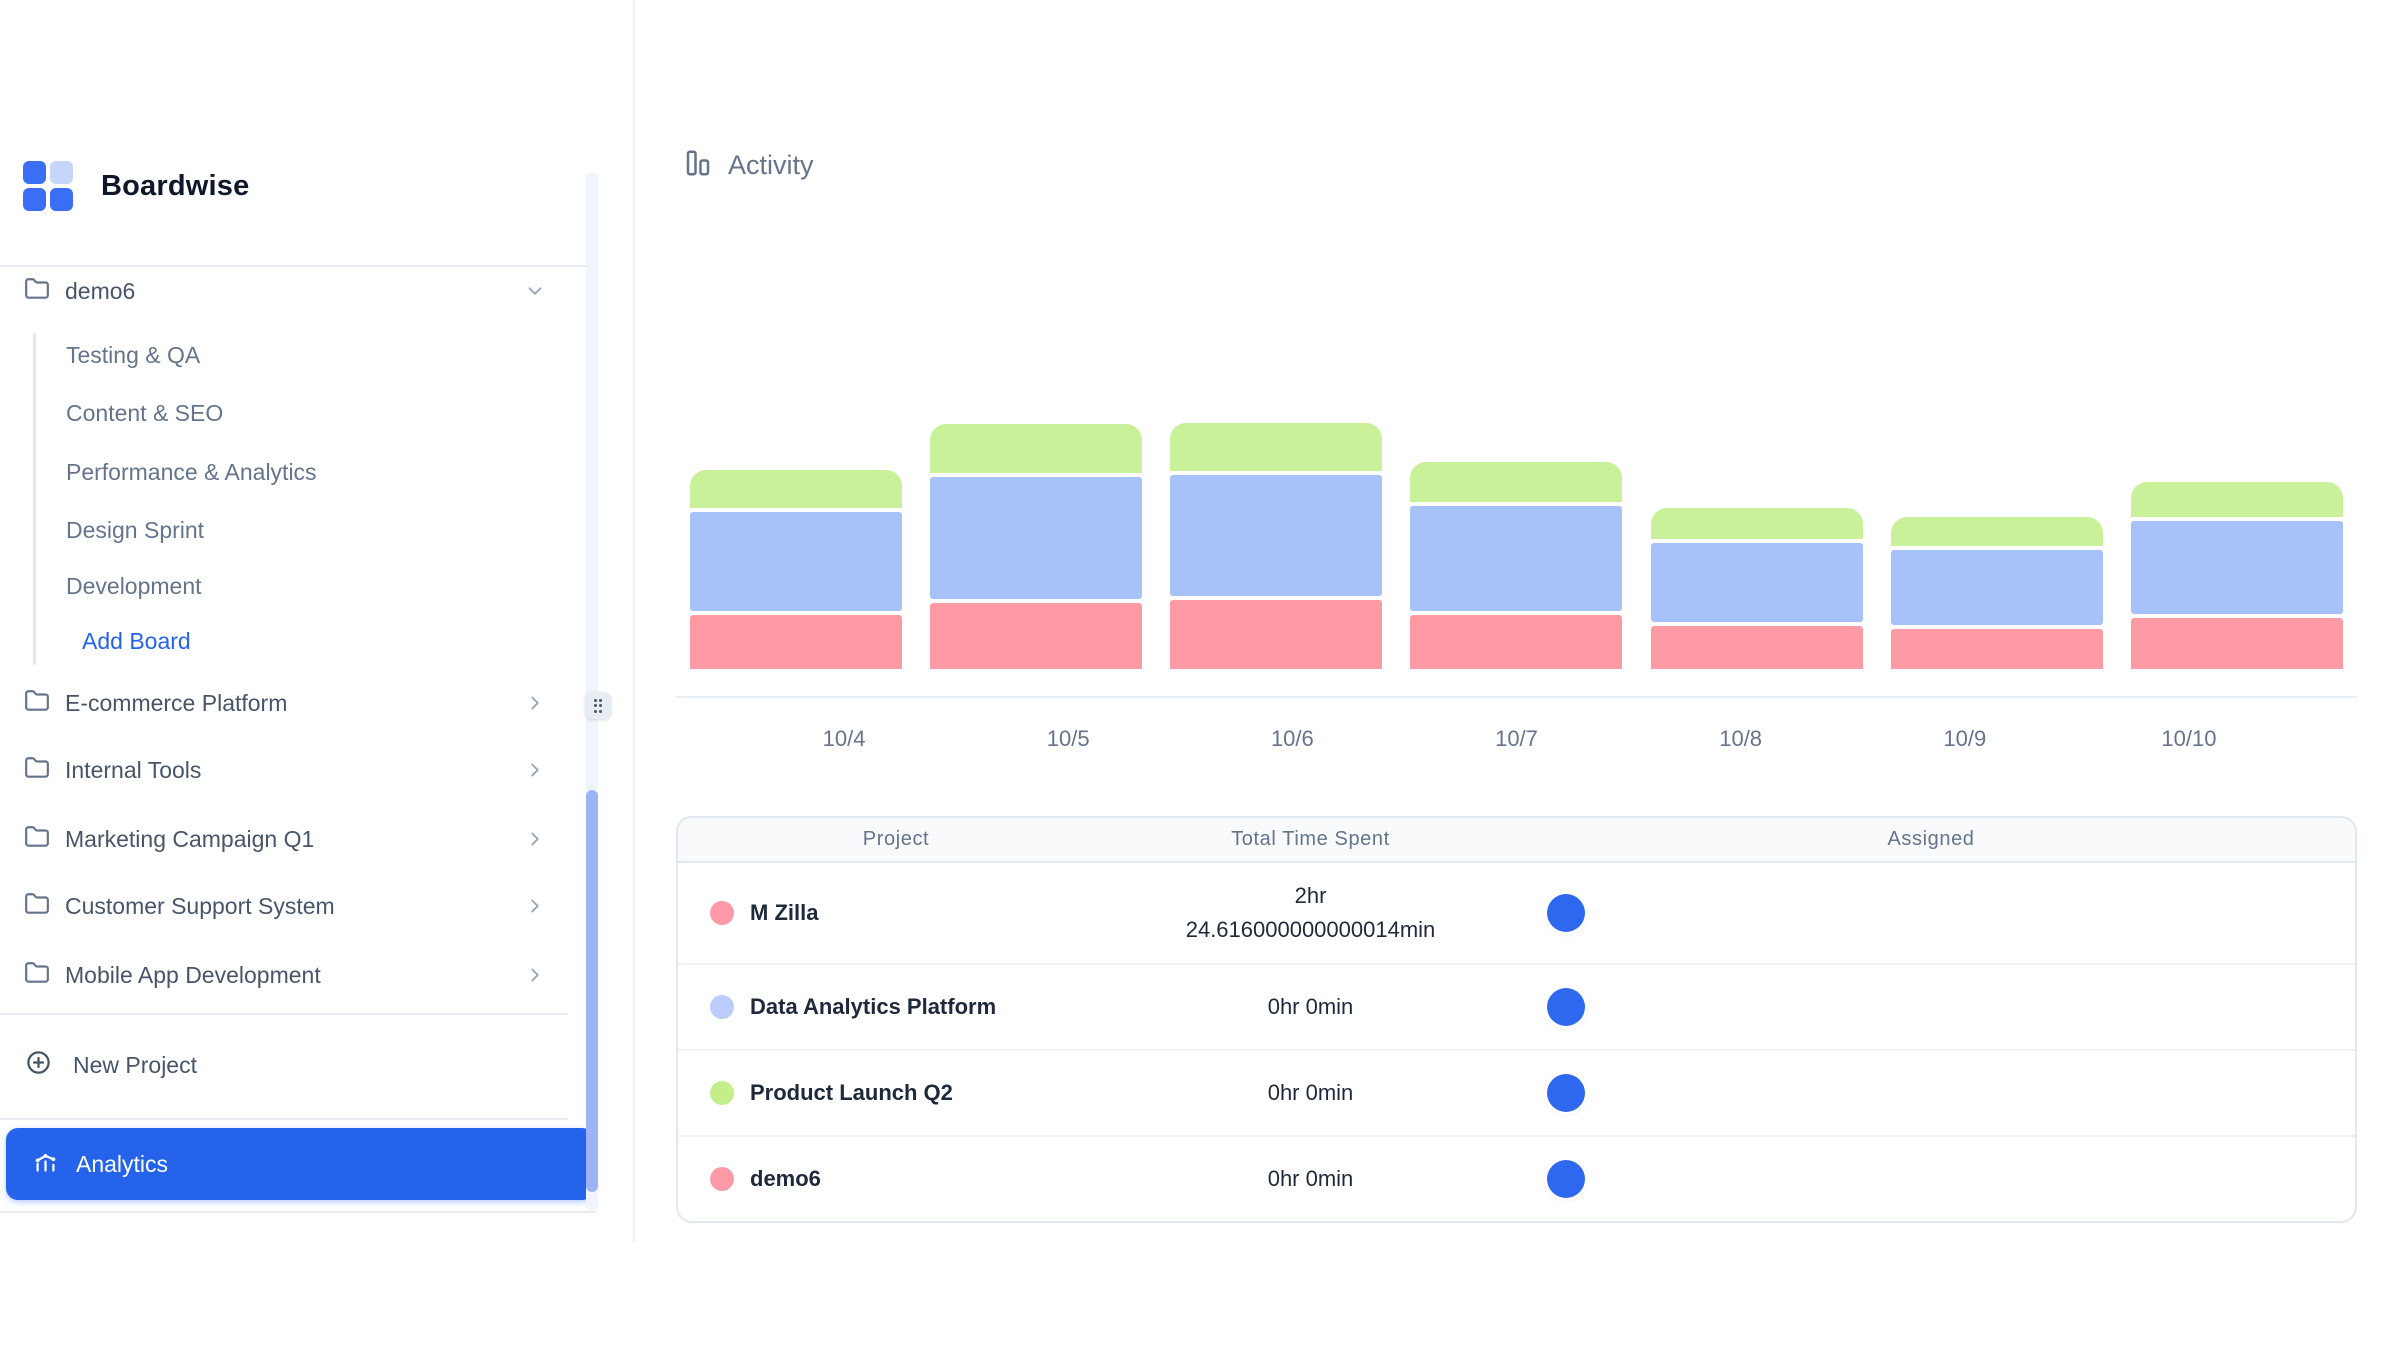 The height and width of the screenshot is (1350, 2400). What do you see at coordinates (296, 975) in the screenshot?
I see `sidebar-project-item: Mobile App Development` at bounding box center [296, 975].